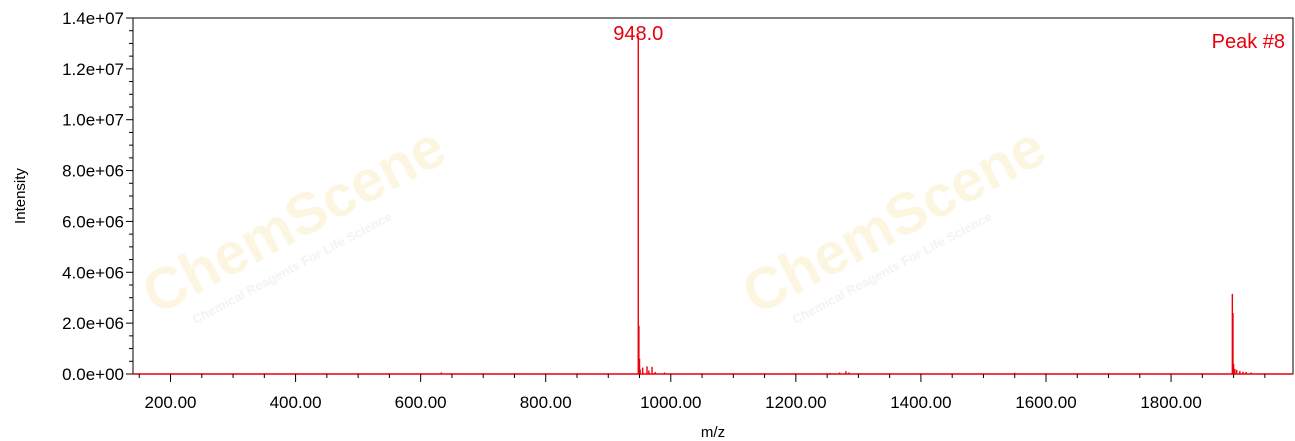  What do you see at coordinates (93, 120) in the screenshot?
I see `y-tick-label: 1.0e+07` at bounding box center [93, 120].